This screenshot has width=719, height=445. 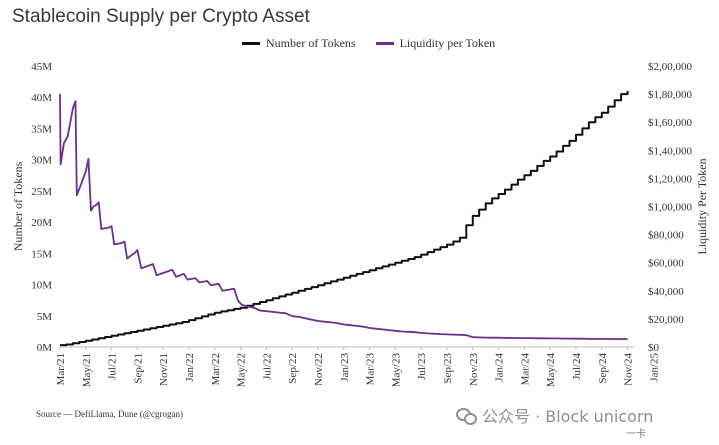 I want to click on x-tick-label: Sep/22, so click(x=293, y=368).